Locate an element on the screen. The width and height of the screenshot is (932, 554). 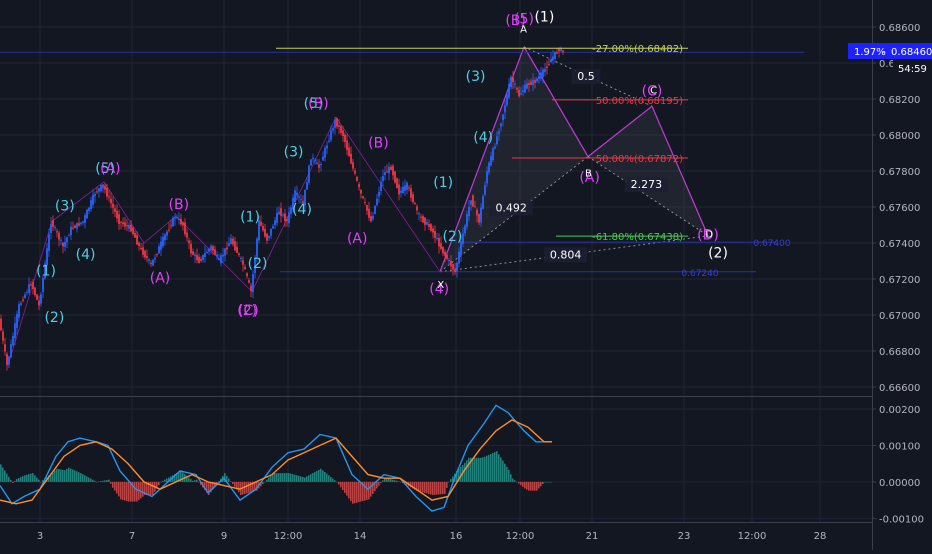
osc-tick-label-2: 0.00100 is located at coordinates (899, 446).